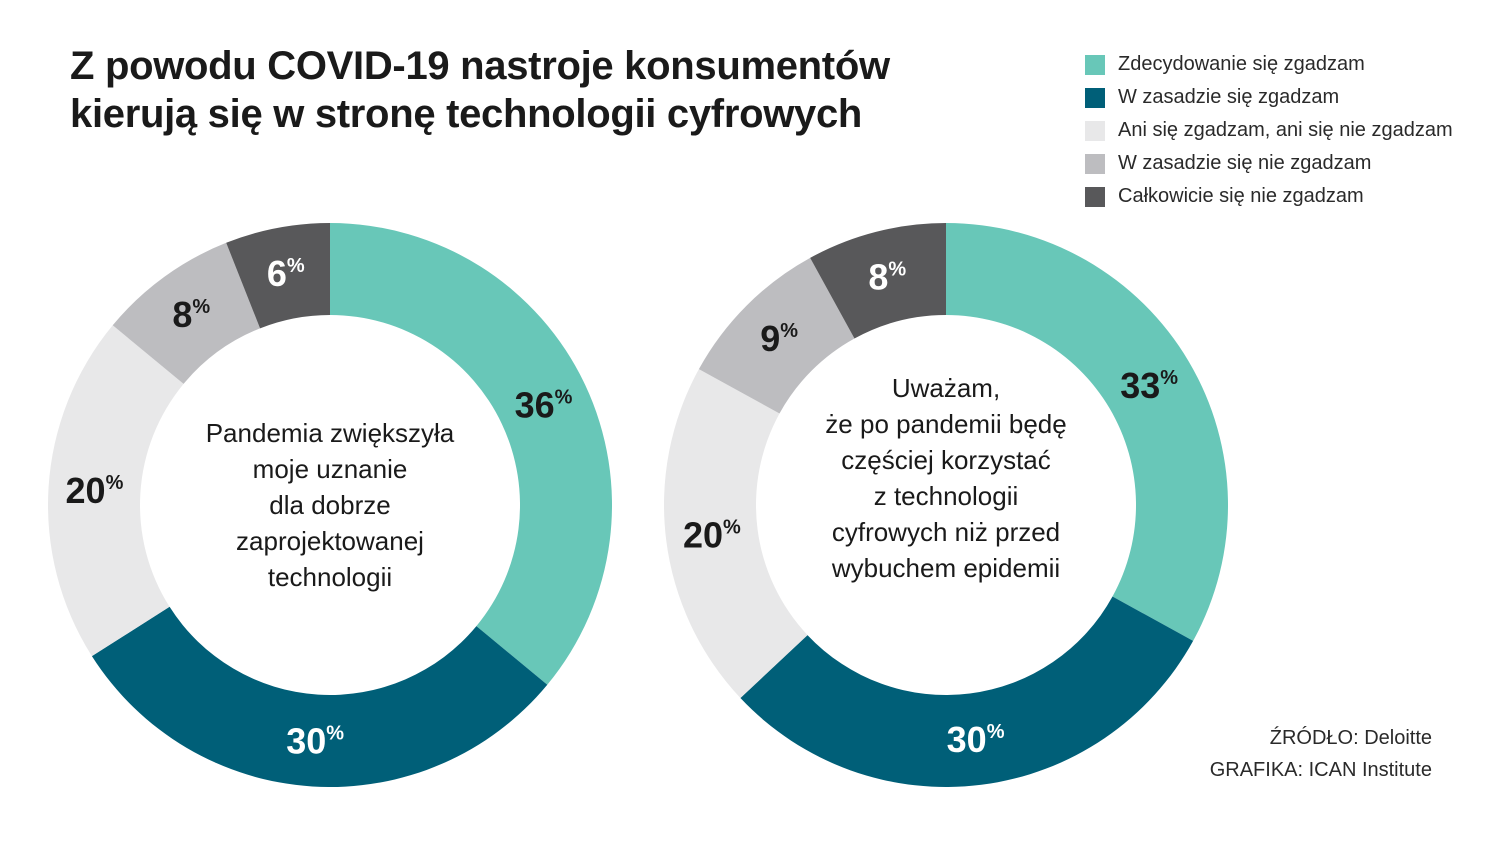 The image size is (1500, 848). I want to click on legend-item-neutral: Ani się zgadzam, ani się nie zgadzam, so click(1269, 130).